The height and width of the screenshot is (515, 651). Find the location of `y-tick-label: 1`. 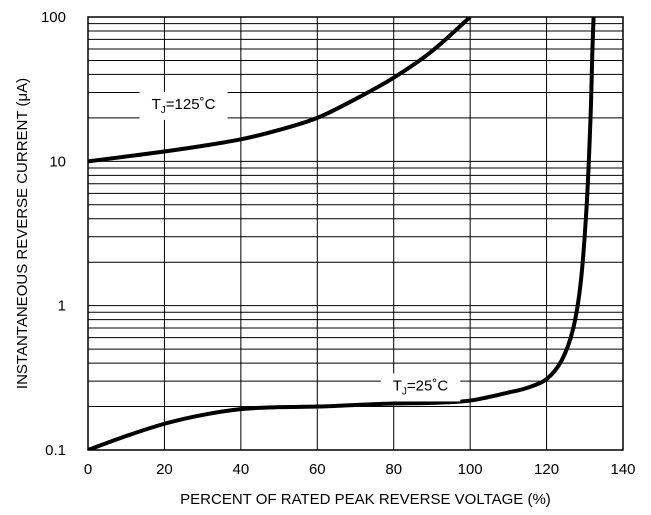

y-tick-label: 1 is located at coordinates (62, 306).